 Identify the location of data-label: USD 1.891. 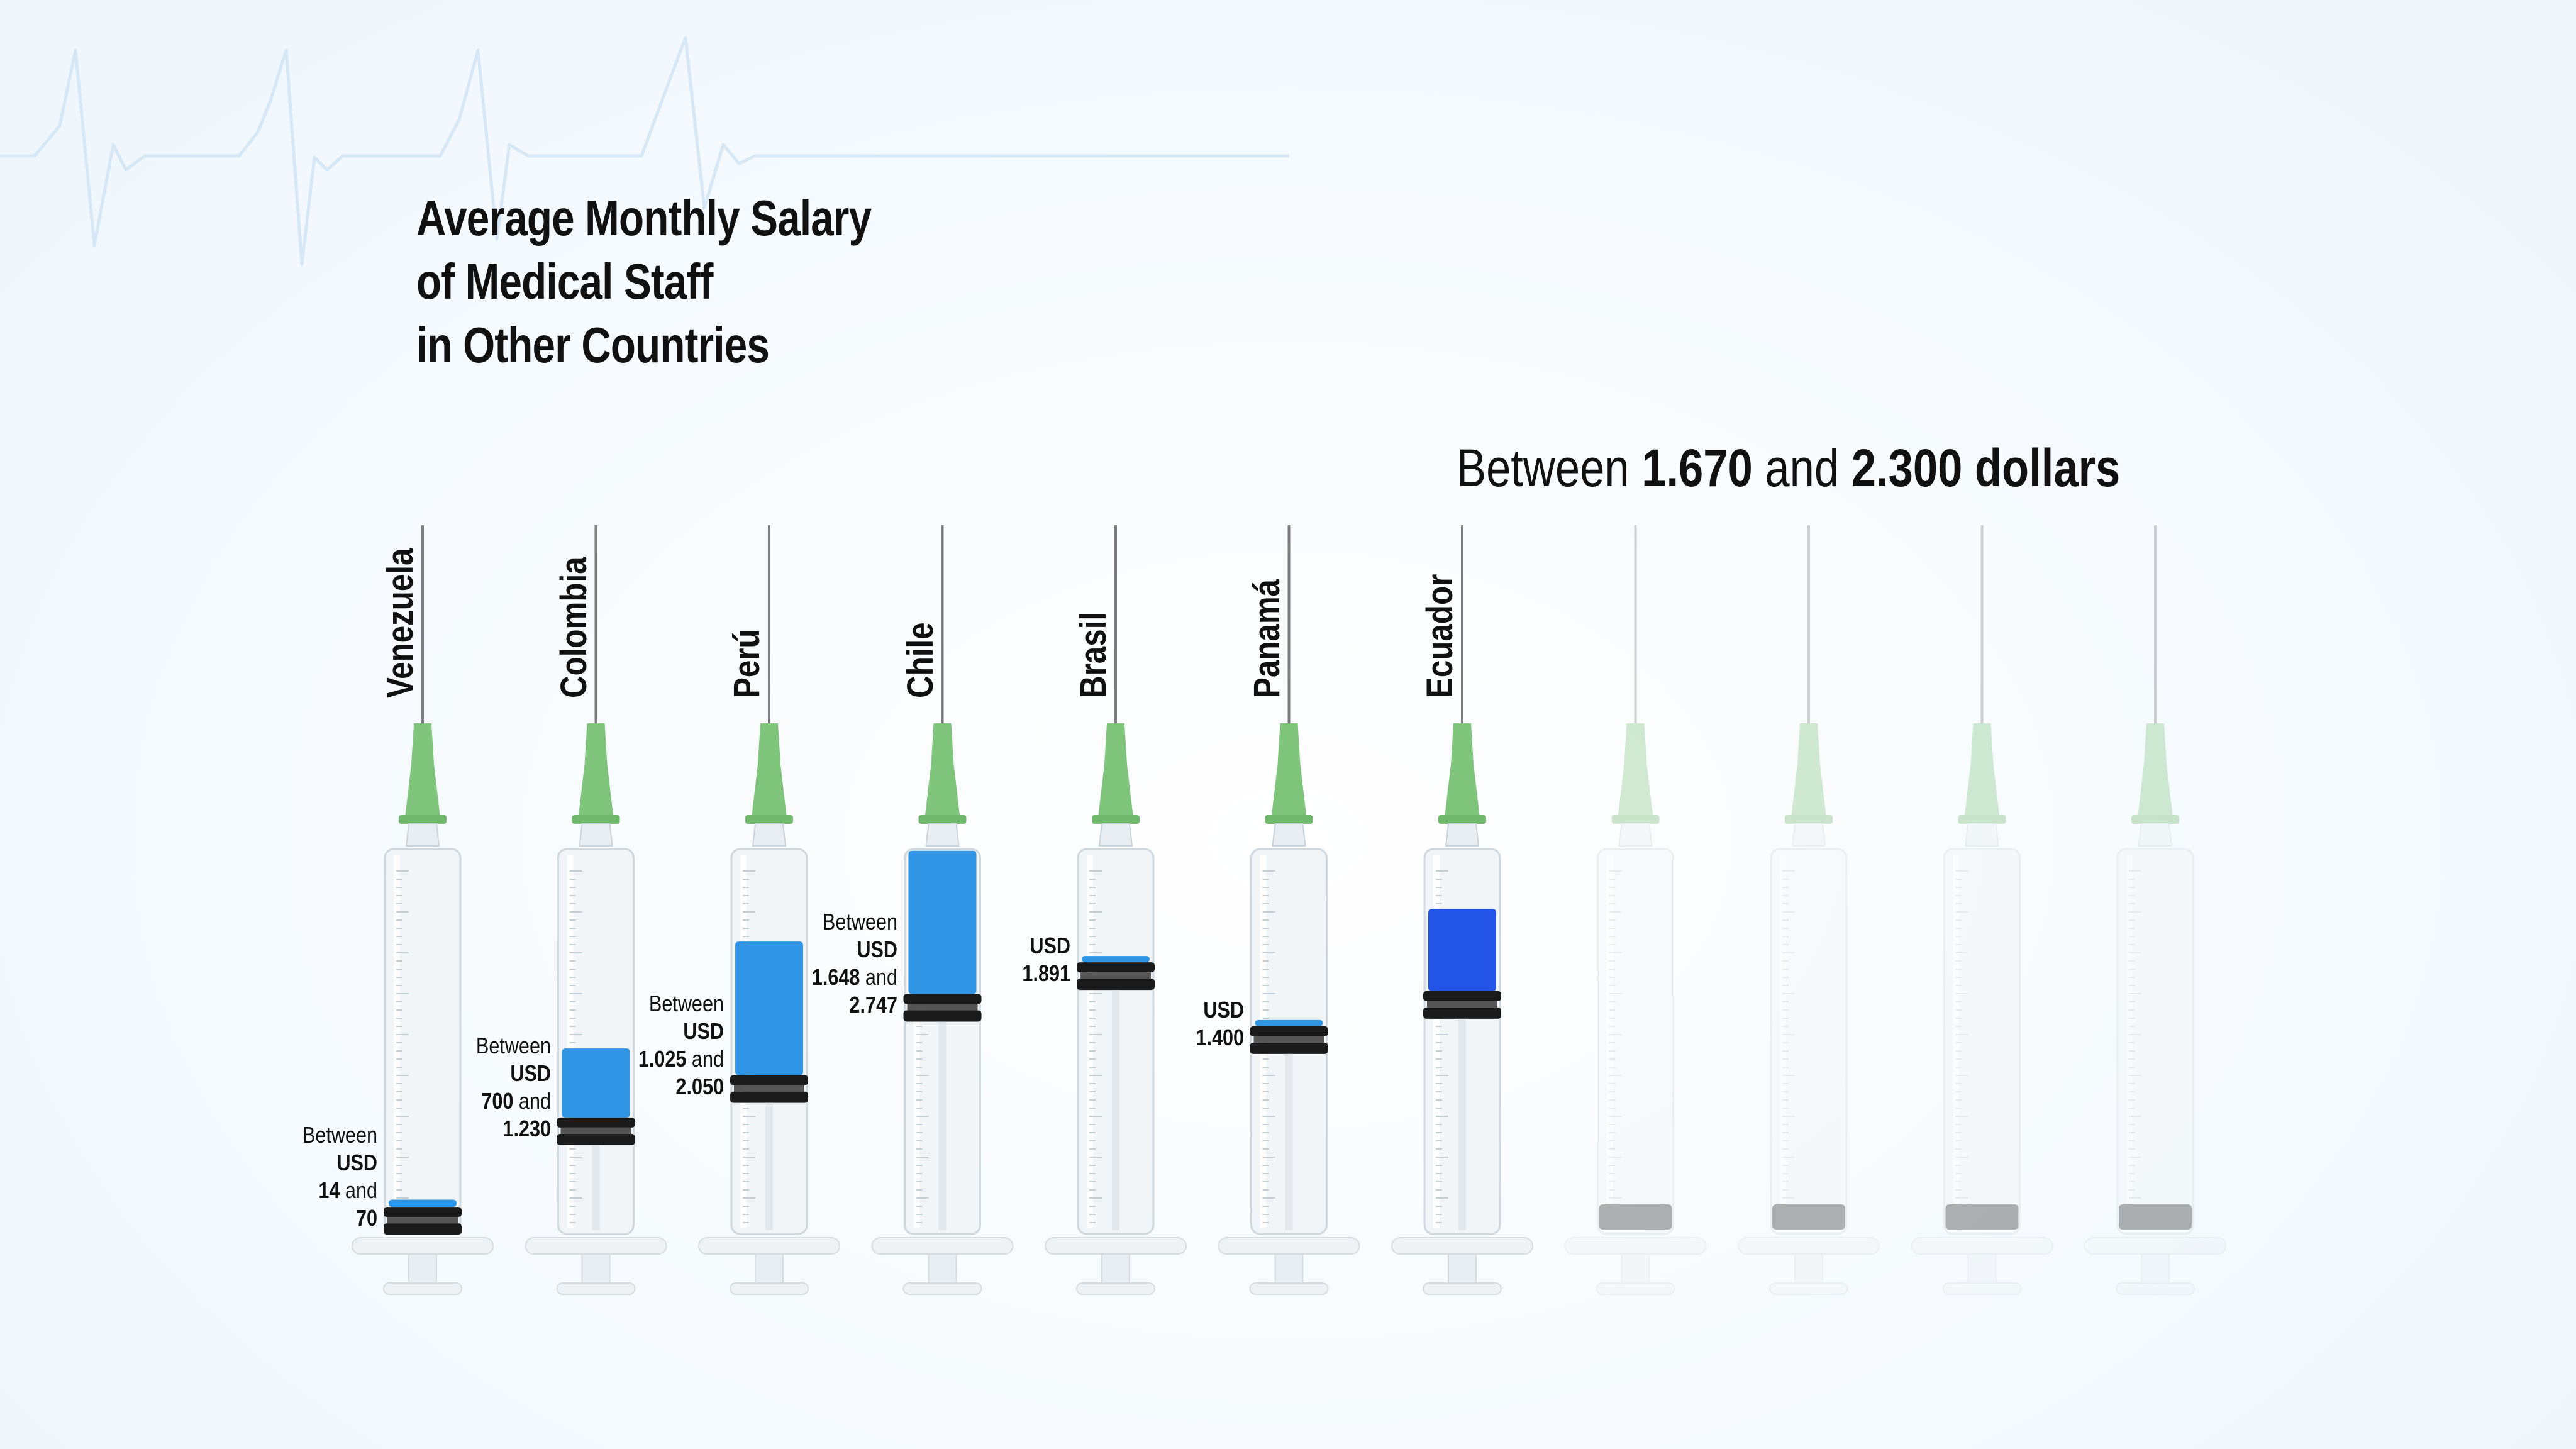
(1046, 960).